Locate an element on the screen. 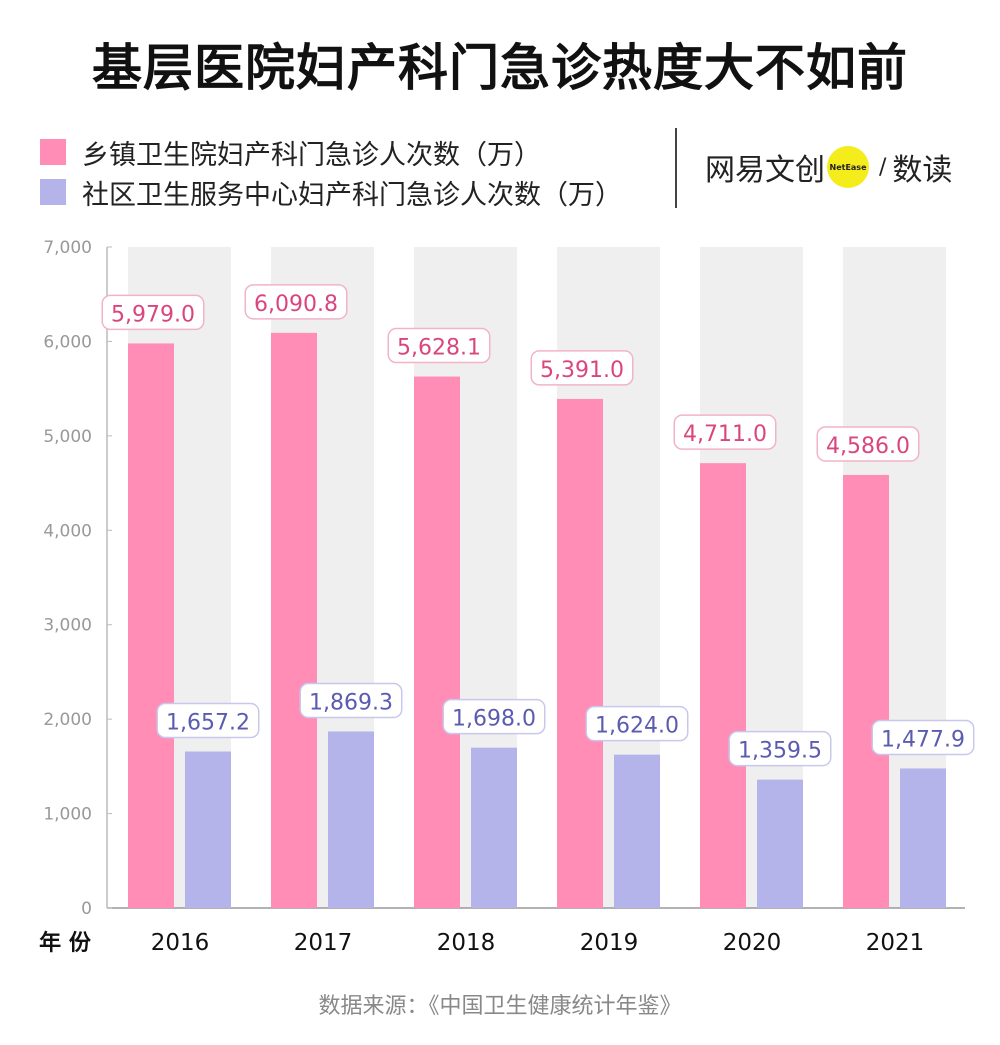  legend: 乡镇卫生院妇产科门急诊人次数（万） 社区卫生服务中心妇产科门急诊人次数（万） is located at coordinates (331, 172).